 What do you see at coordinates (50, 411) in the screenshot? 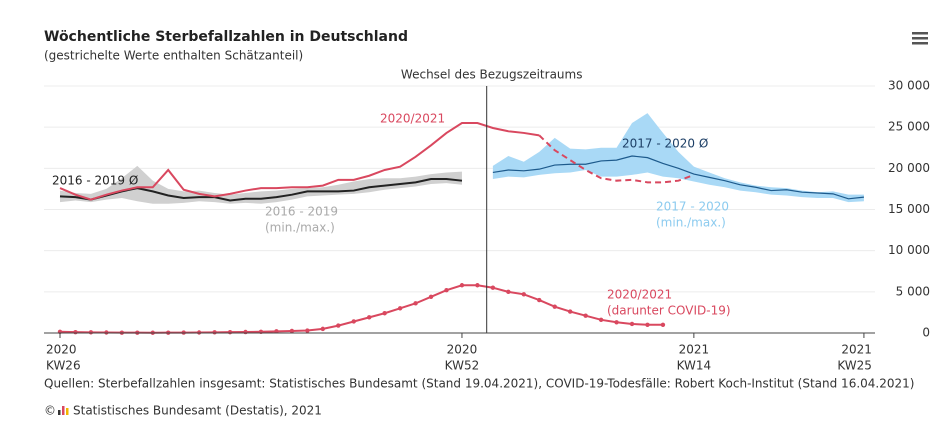
I see `copyright-sign: ©` at bounding box center [50, 411].